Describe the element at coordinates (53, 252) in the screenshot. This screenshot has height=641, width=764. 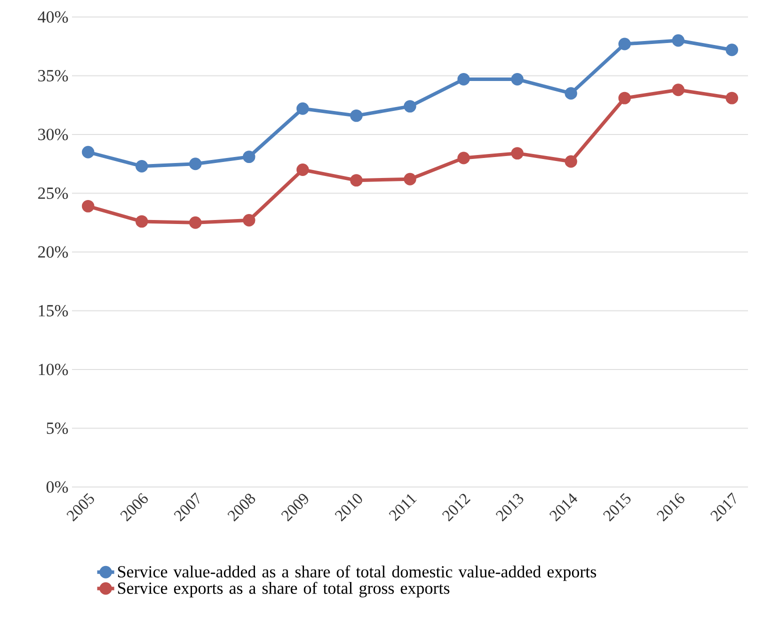
I see `y-tick-label: 20%` at that location.